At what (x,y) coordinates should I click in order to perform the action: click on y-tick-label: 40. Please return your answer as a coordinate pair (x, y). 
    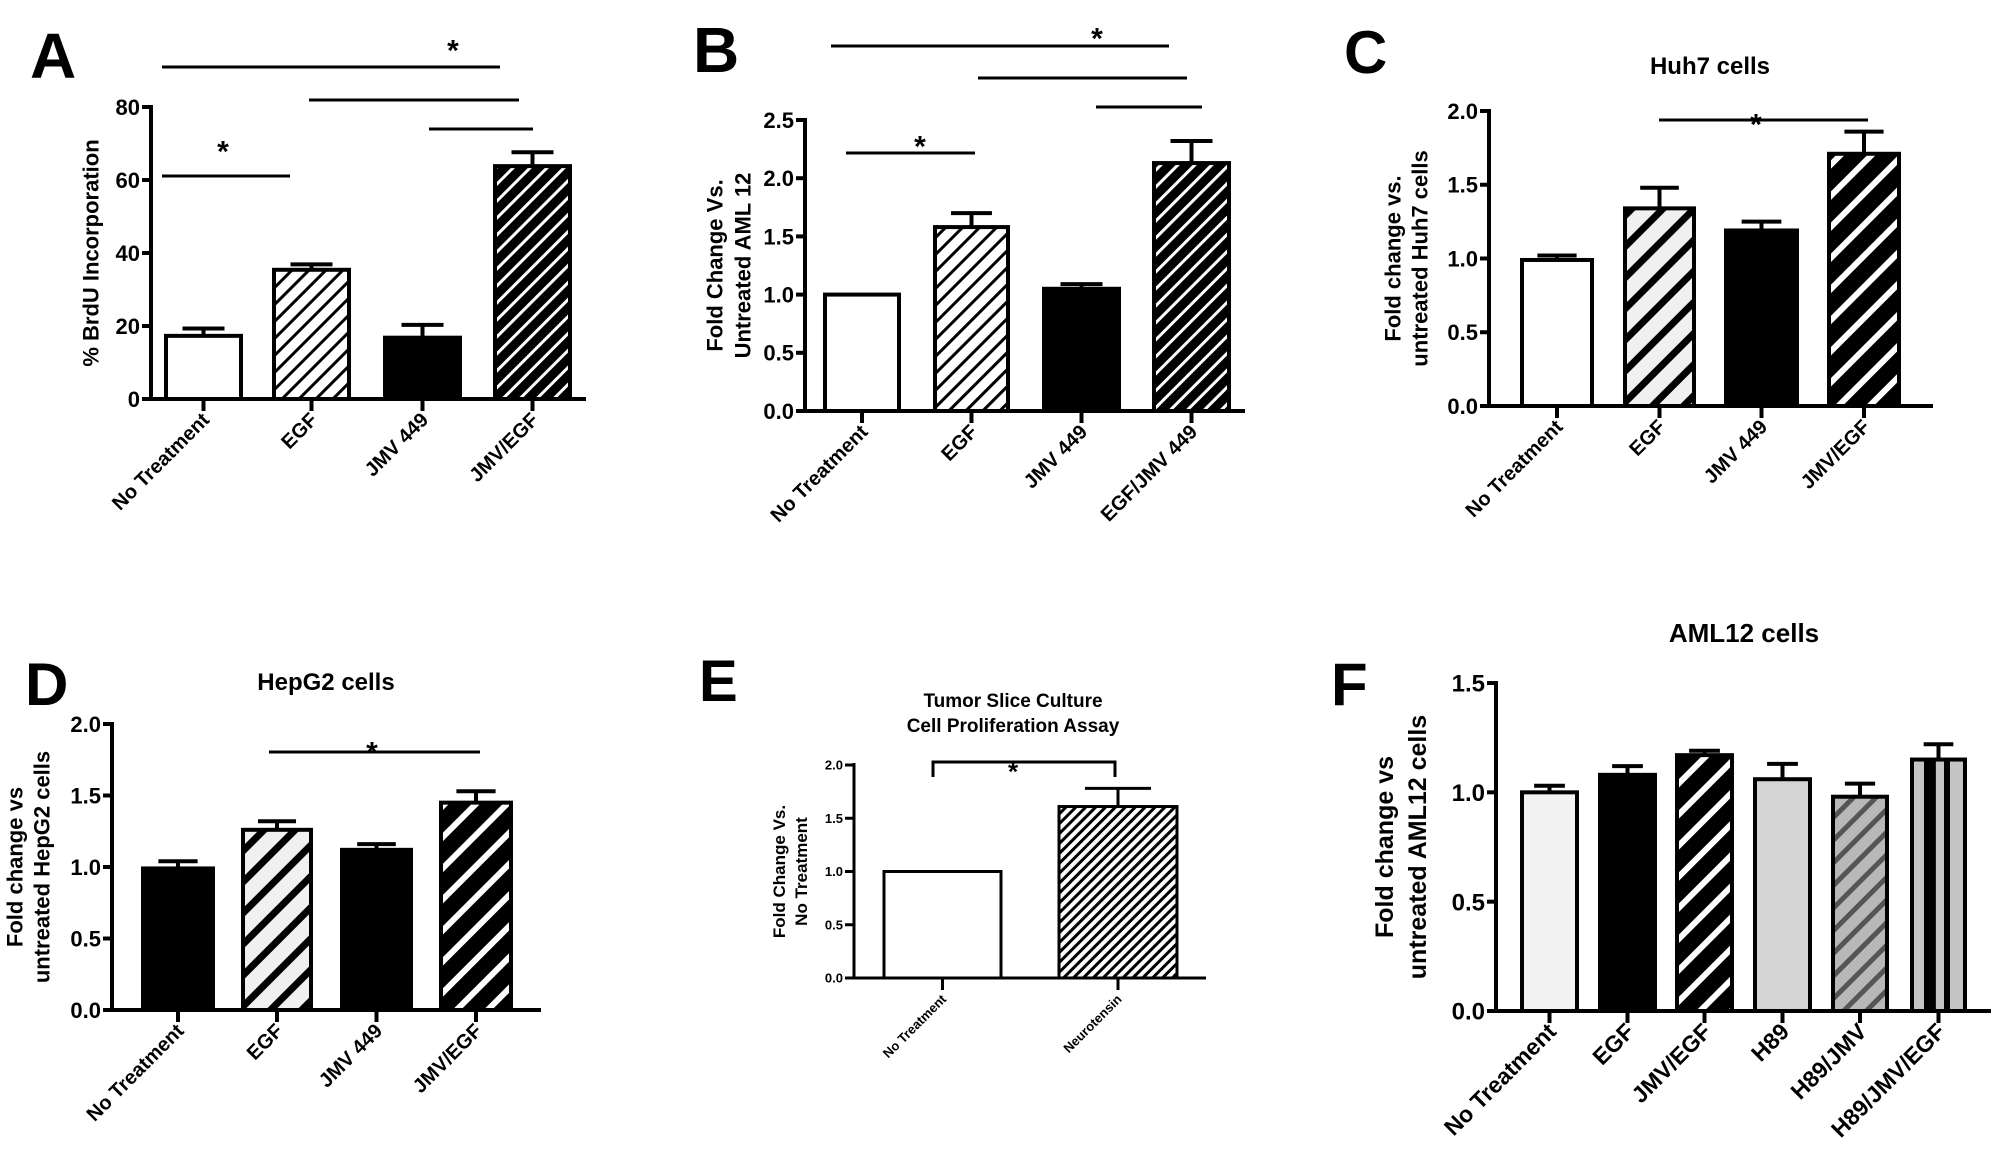
    Looking at the image, I should click on (128, 253).